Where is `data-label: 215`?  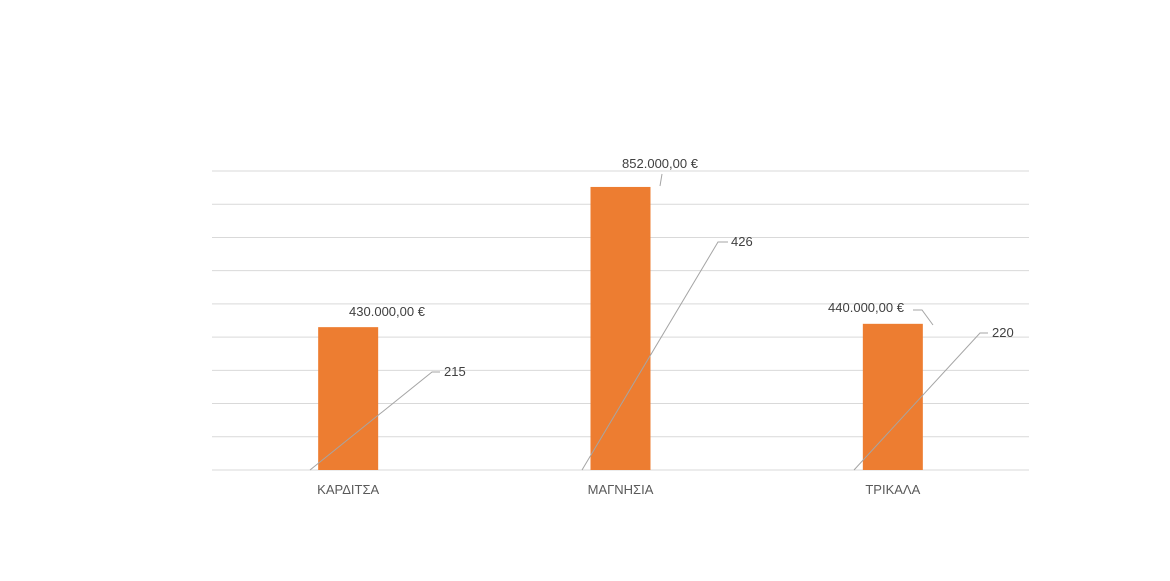 data-label: 215 is located at coordinates (455, 371).